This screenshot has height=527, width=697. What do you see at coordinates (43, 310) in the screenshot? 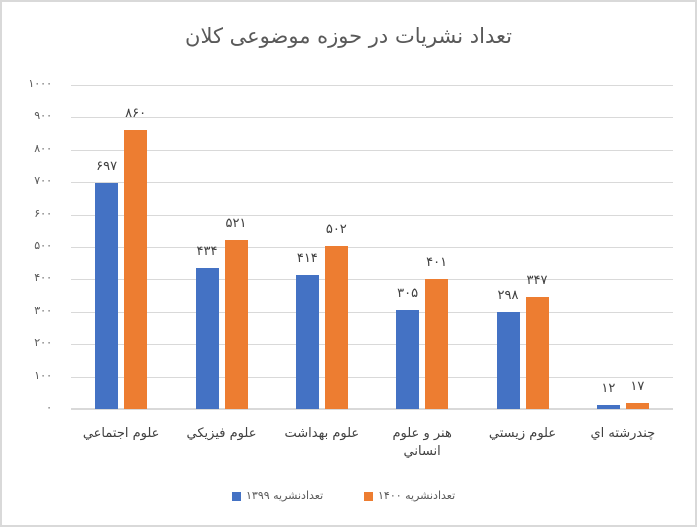
I see `y-tick-label: ۳۰۰` at bounding box center [43, 310].